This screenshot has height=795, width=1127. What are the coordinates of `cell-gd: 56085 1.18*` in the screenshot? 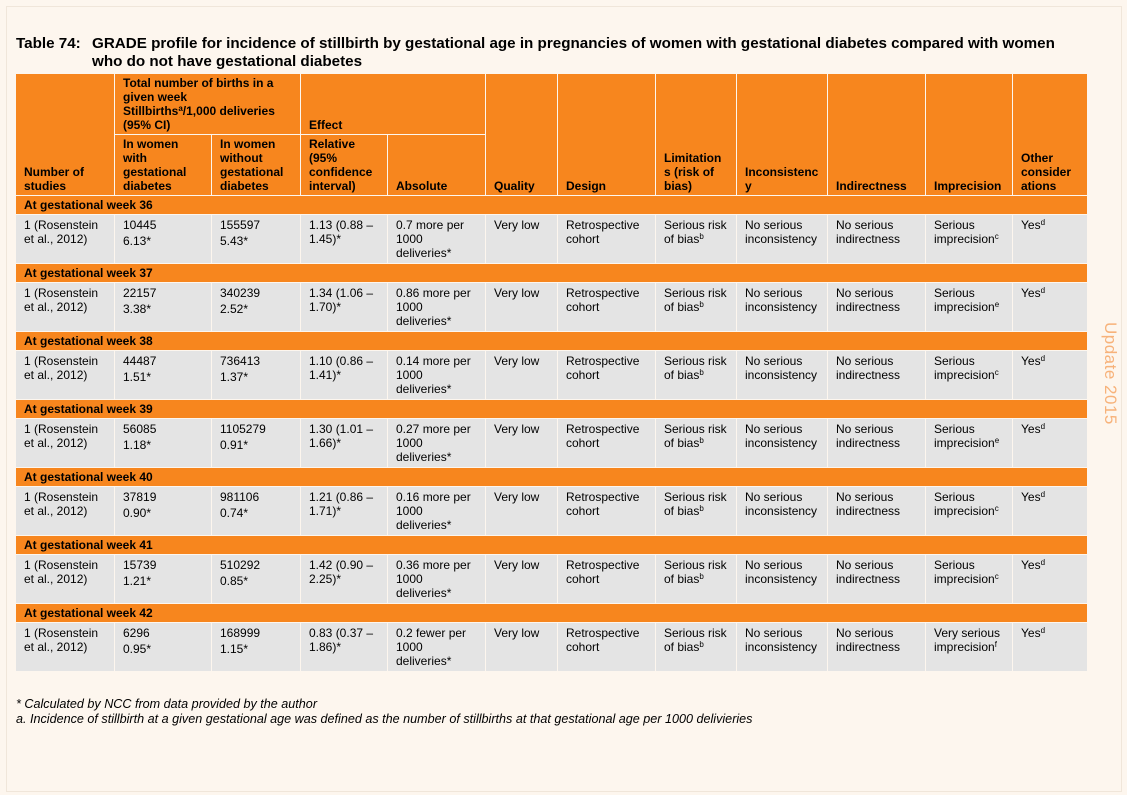 It's located at (163, 443).